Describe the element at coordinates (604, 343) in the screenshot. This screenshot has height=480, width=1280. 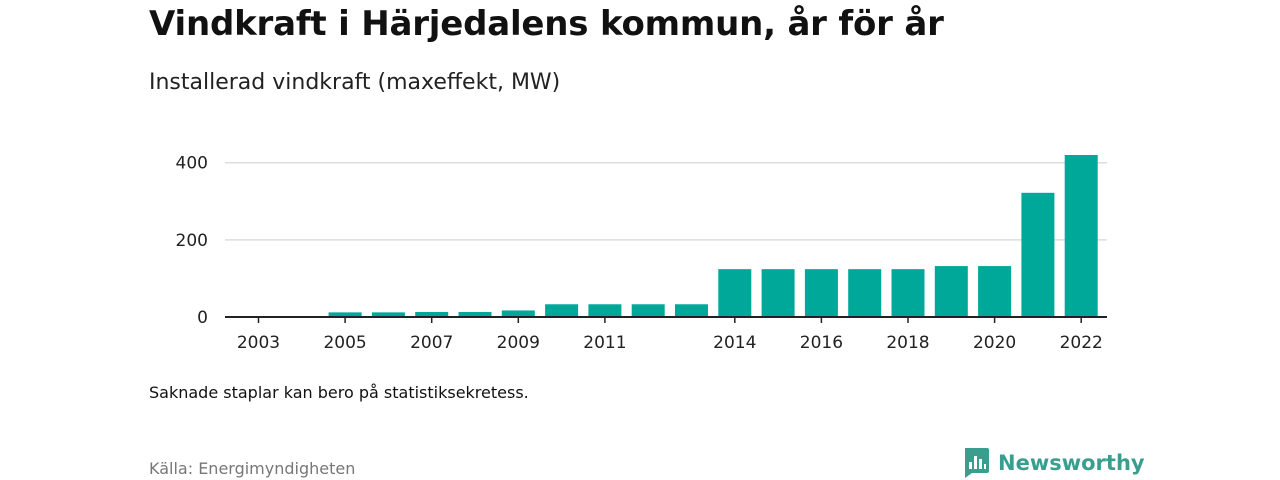
I see `x-tick-label-2011: 2011` at that location.